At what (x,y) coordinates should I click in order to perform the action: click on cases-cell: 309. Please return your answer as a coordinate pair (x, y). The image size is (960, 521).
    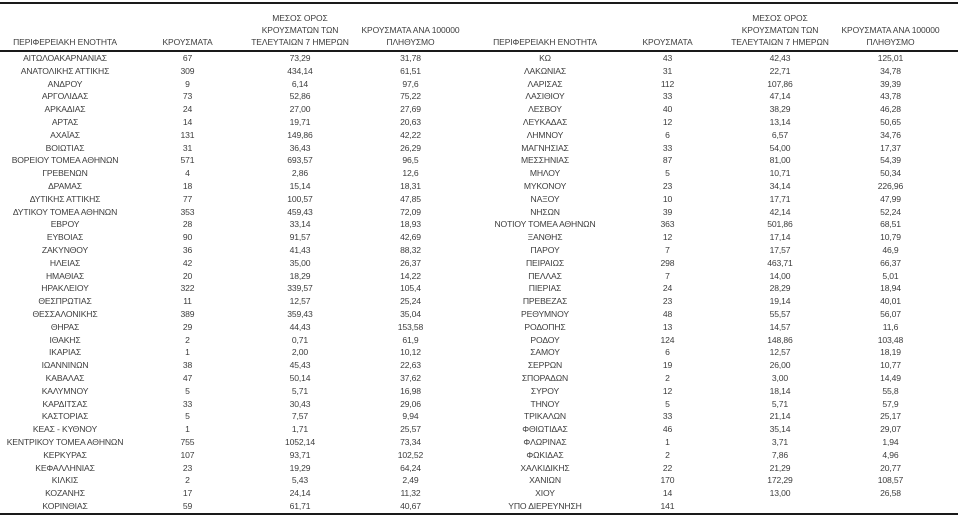
    Looking at the image, I should click on (187, 70).